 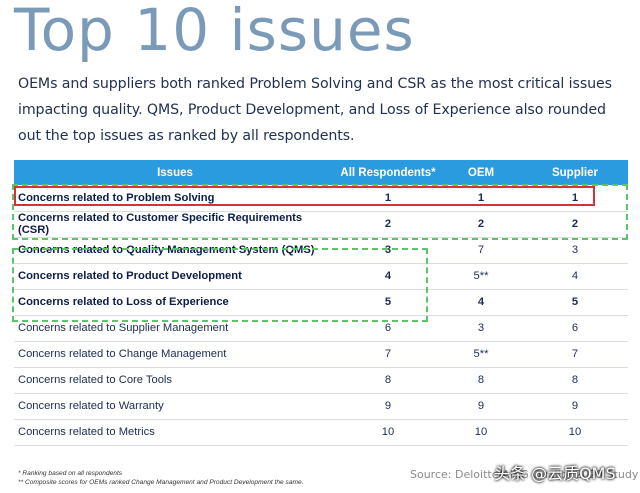 I want to click on all-respondents-cell: 4, so click(x=388, y=276).